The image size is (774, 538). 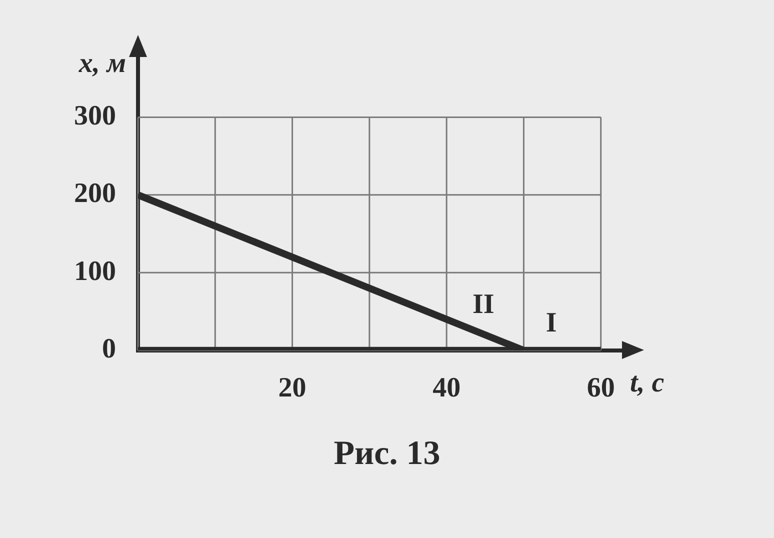 I want to click on series-label: II, so click(x=483, y=304).